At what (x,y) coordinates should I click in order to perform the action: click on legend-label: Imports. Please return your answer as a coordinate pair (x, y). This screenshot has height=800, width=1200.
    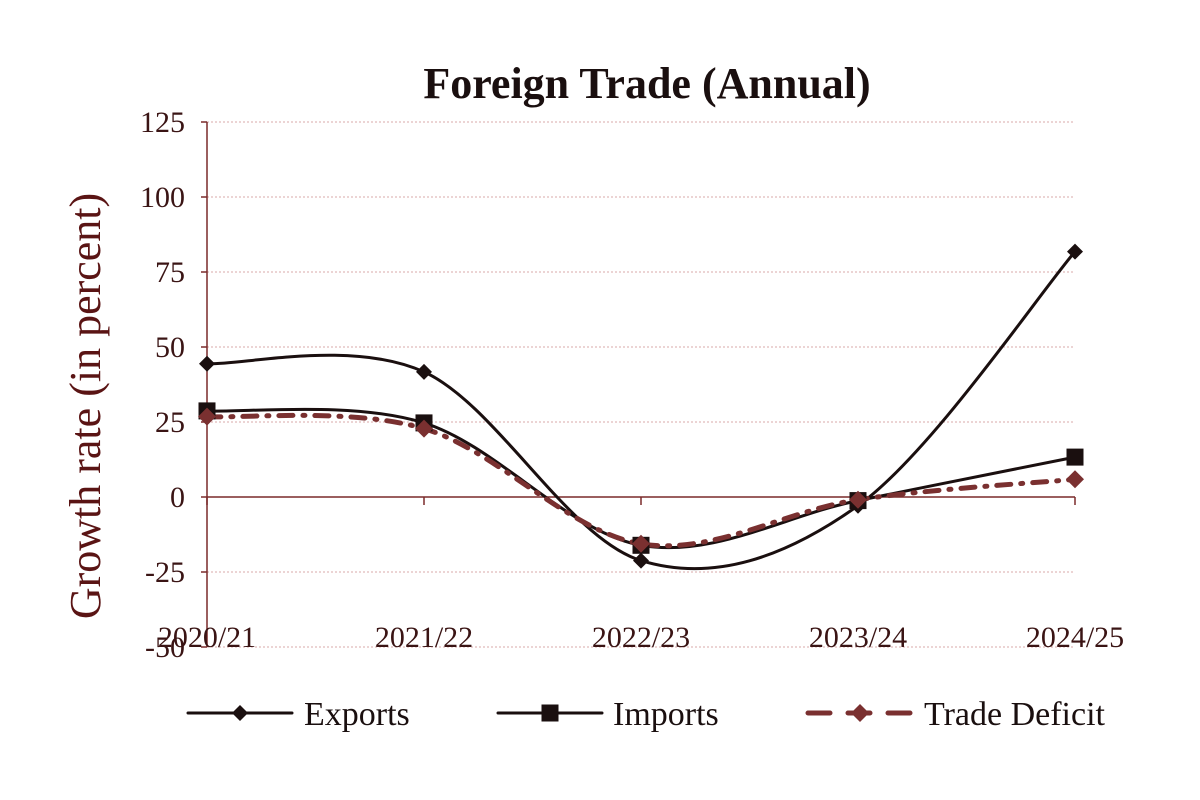
    Looking at the image, I should click on (666, 714).